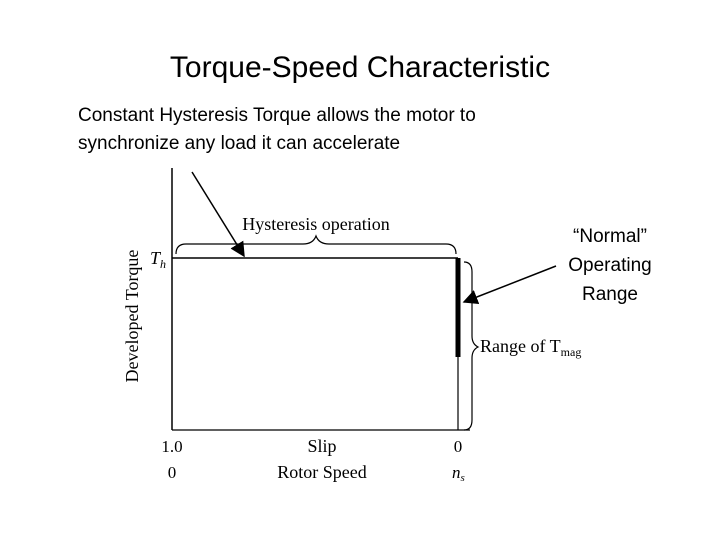  Describe the element at coordinates (509, 285) in the screenshot. I see `callout-arrow` at that location.